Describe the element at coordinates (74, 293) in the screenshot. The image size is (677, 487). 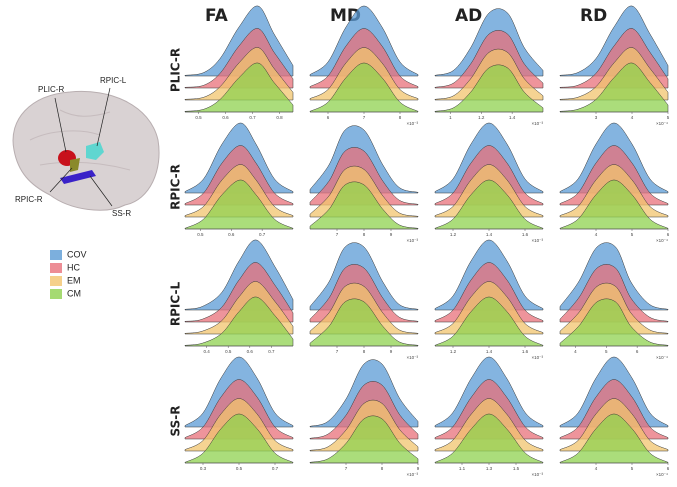
I see `legend-label: CM` at that location.